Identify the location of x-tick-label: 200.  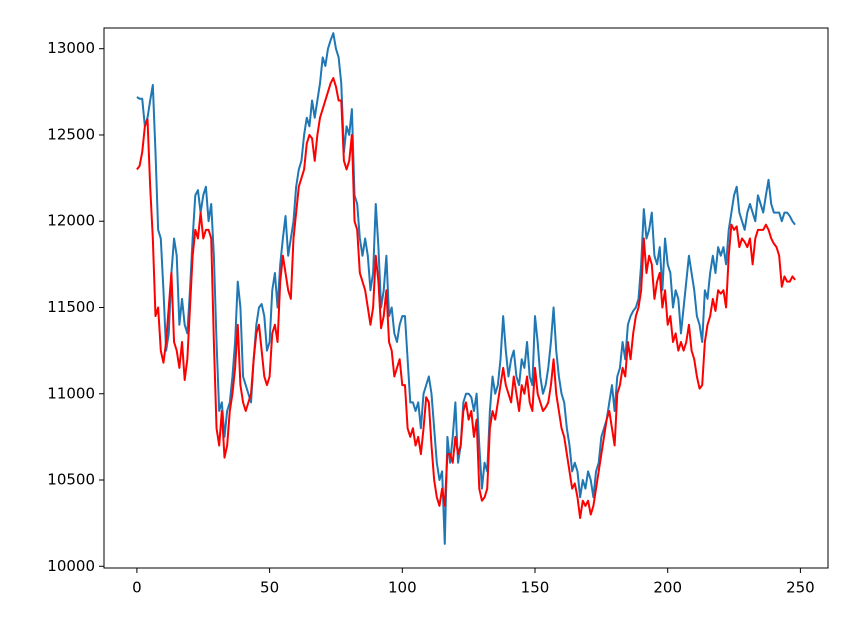
(667, 588).